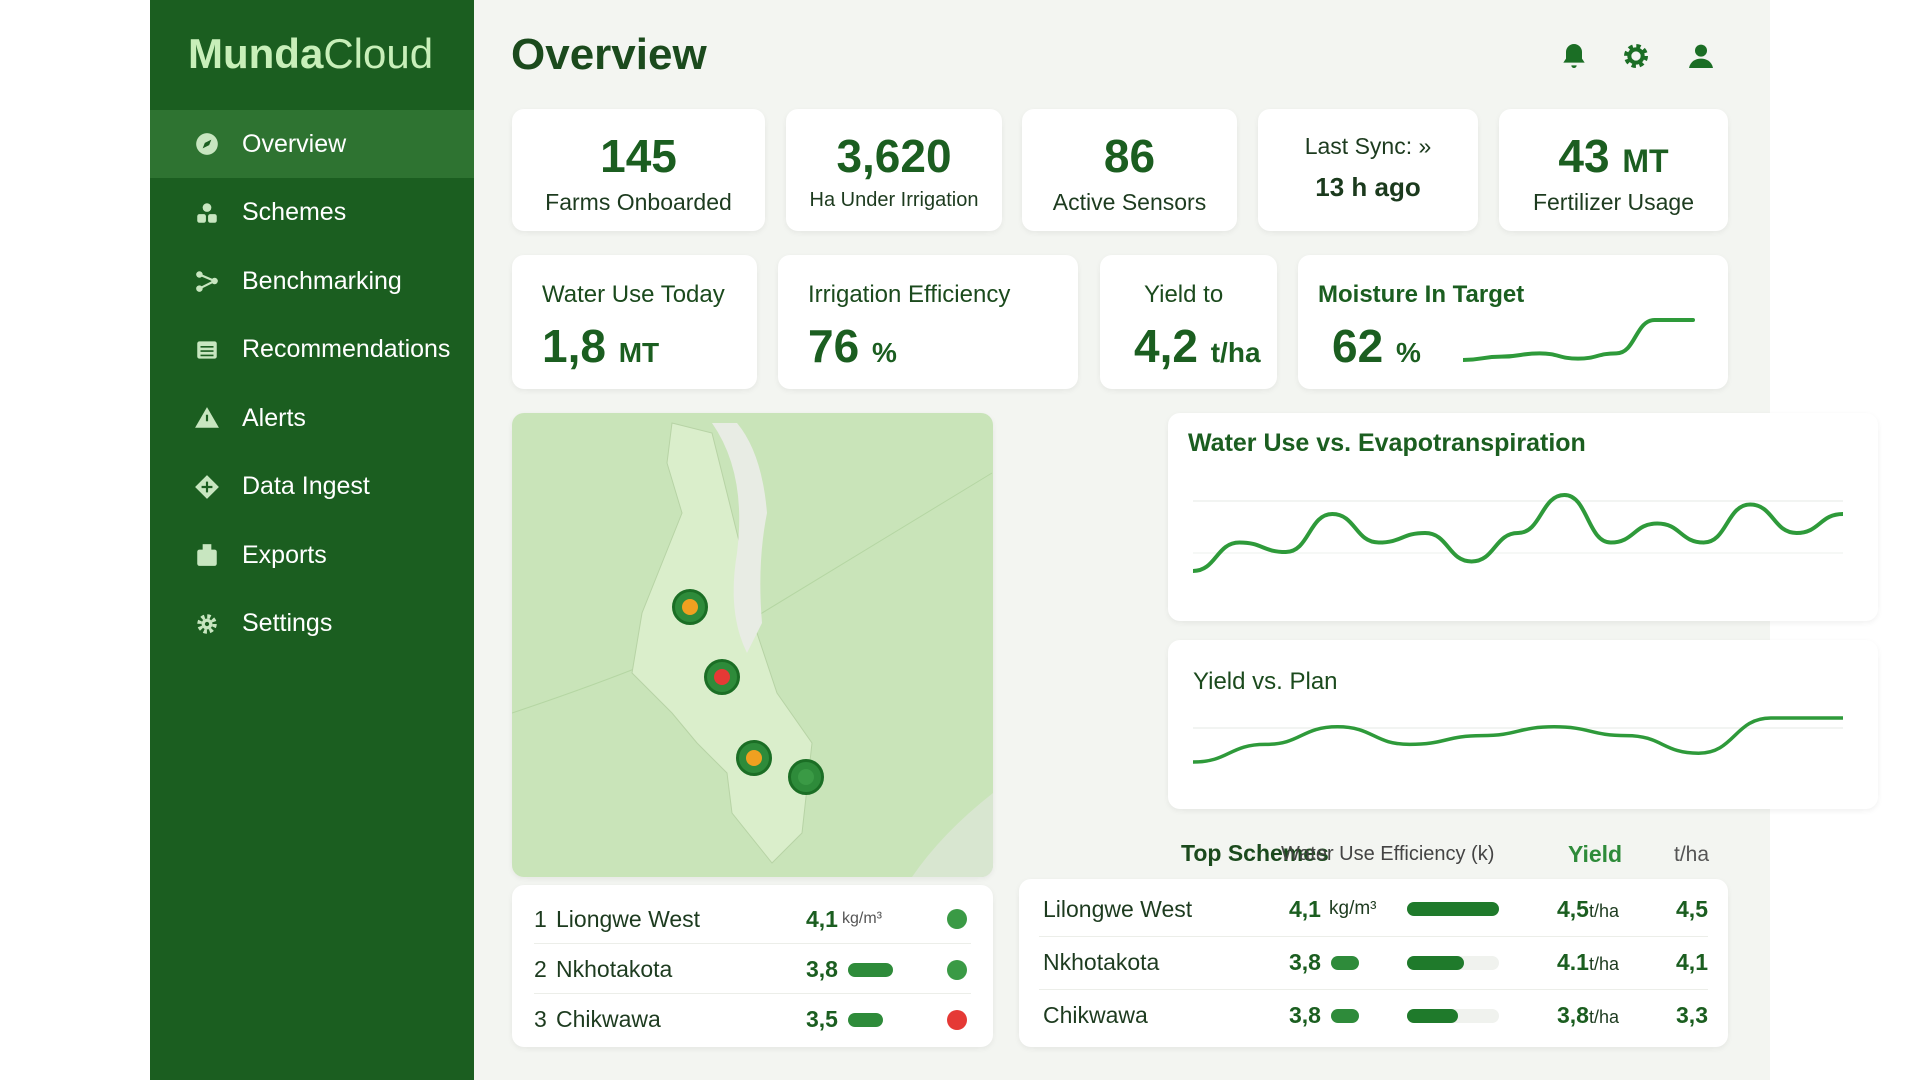  I want to click on kpi-water-use: Water Use Today 1,8 MT, so click(634, 322).